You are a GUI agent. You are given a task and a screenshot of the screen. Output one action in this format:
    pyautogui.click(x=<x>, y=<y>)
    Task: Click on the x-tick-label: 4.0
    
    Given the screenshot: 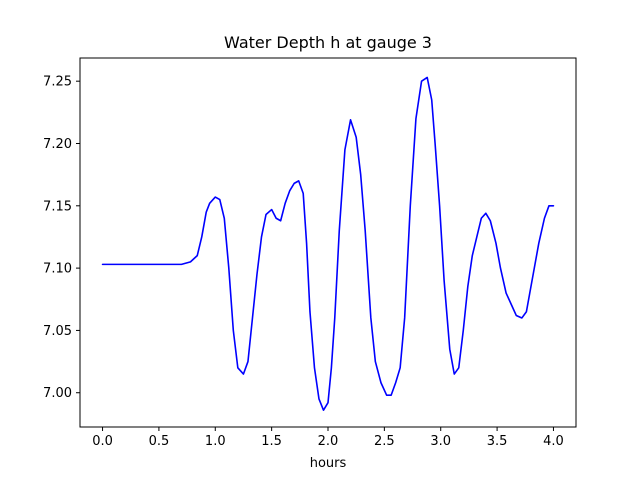 What is the action you would take?
    pyautogui.click(x=553, y=441)
    